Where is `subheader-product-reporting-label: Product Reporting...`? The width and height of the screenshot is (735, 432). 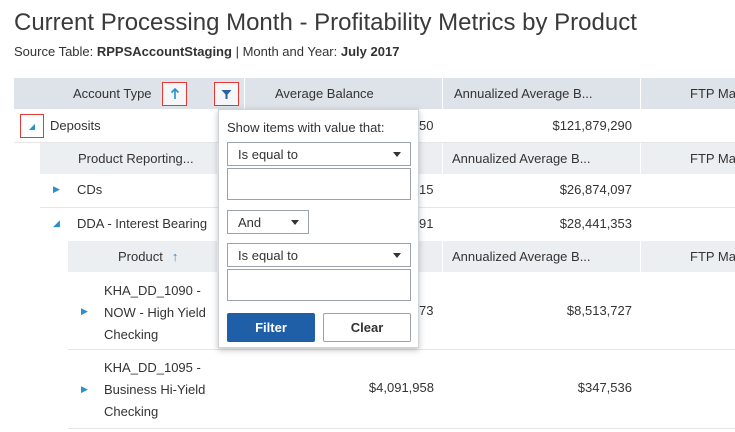
subheader-product-reporting-label: Product Reporting... is located at coordinates (136, 158).